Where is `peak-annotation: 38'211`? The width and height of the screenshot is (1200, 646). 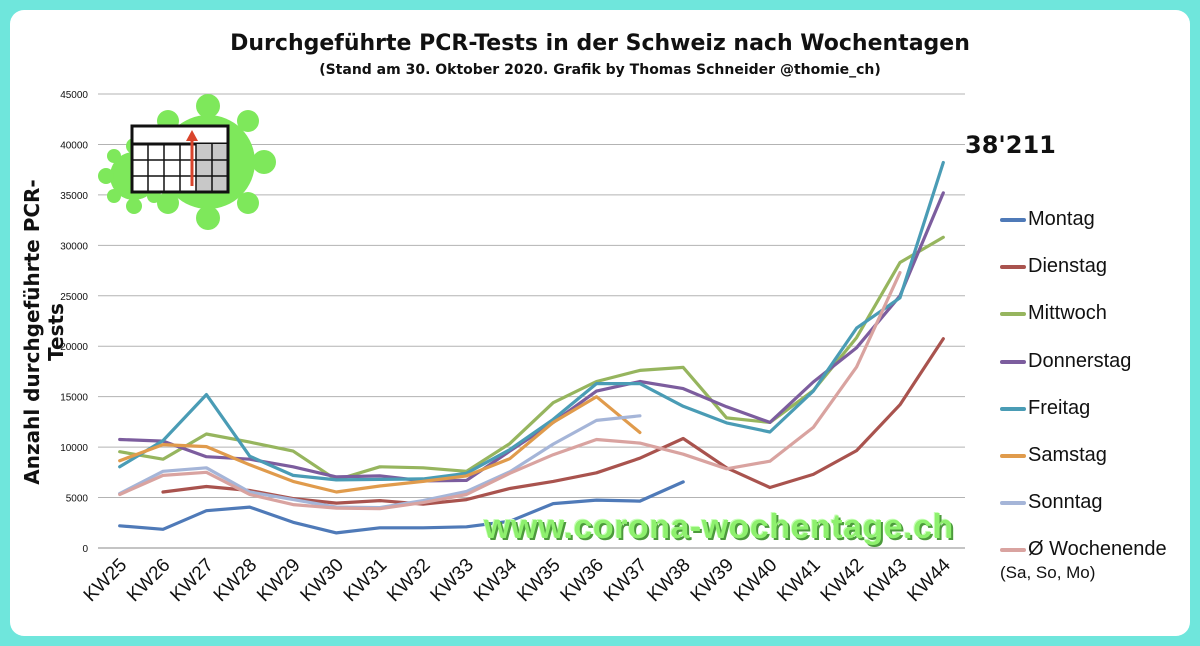 peak-annotation: 38'211 is located at coordinates (1010, 145).